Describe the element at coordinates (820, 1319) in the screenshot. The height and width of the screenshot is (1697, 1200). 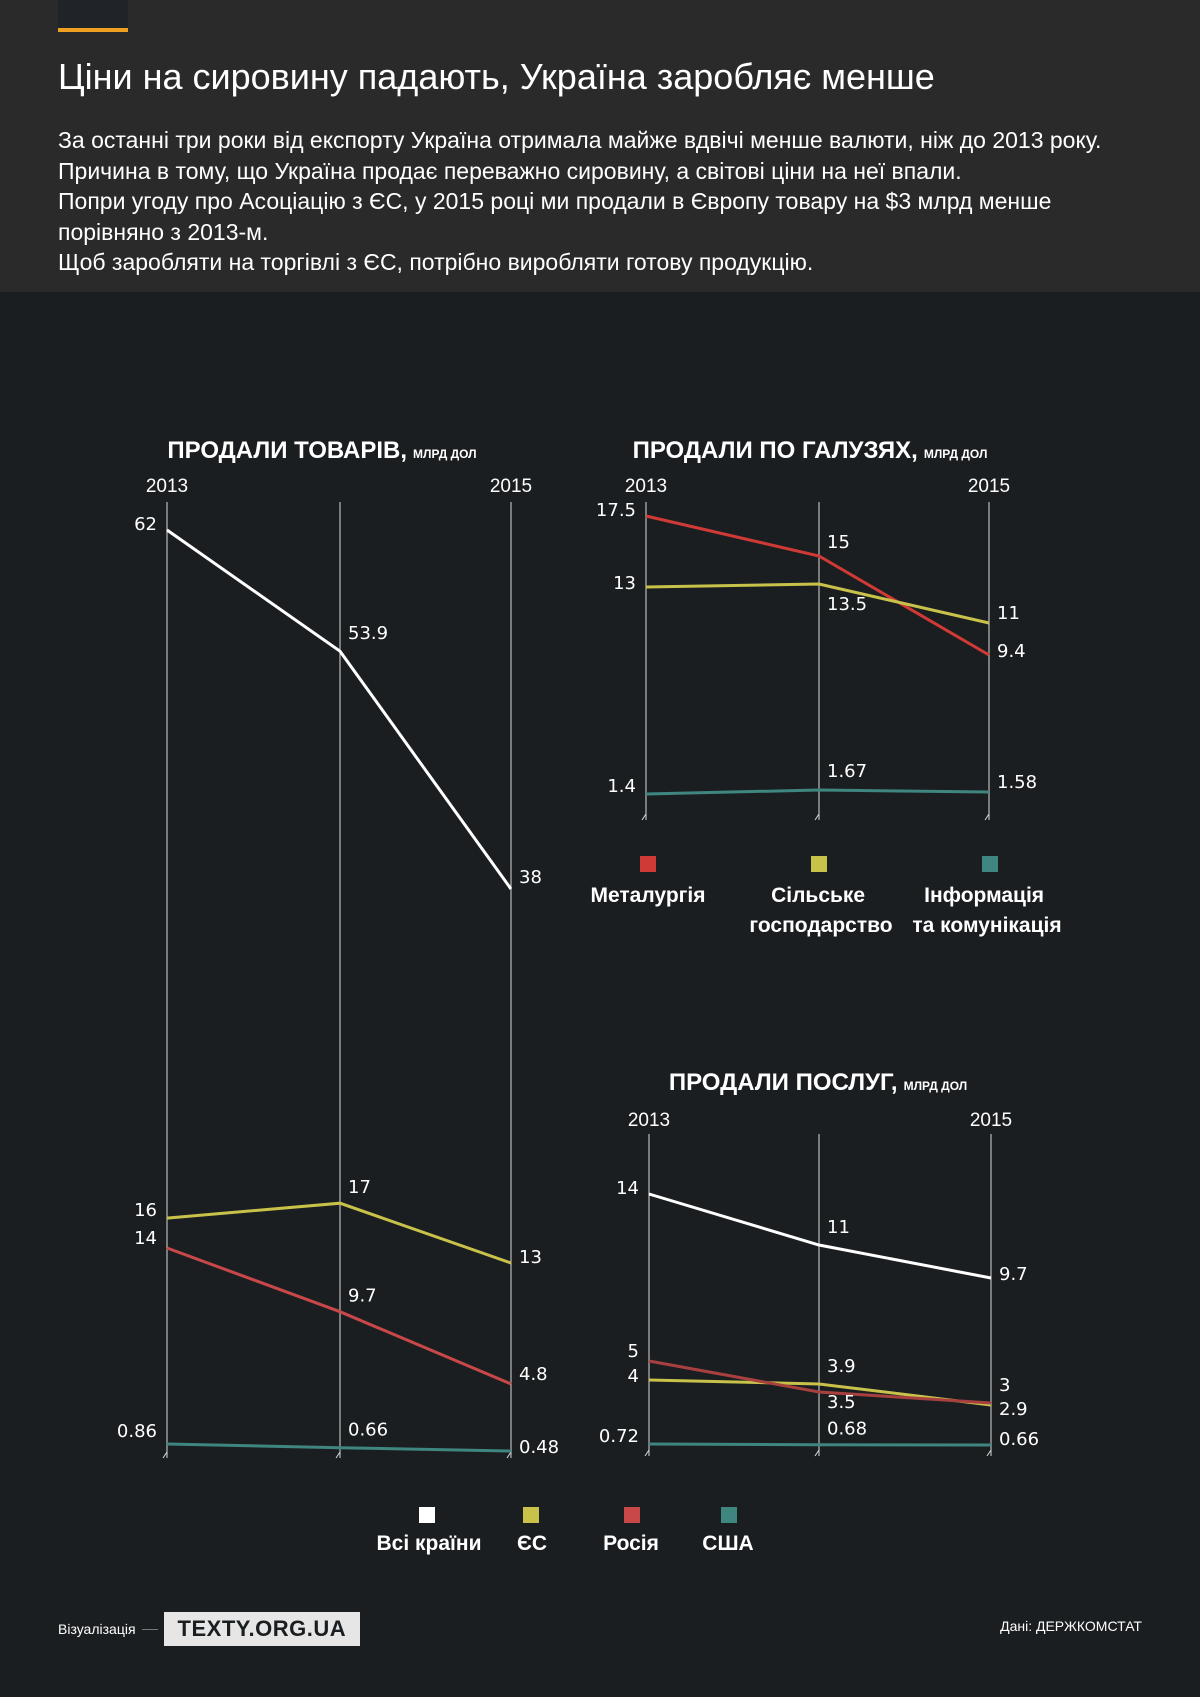
I see `services-lines` at that location.